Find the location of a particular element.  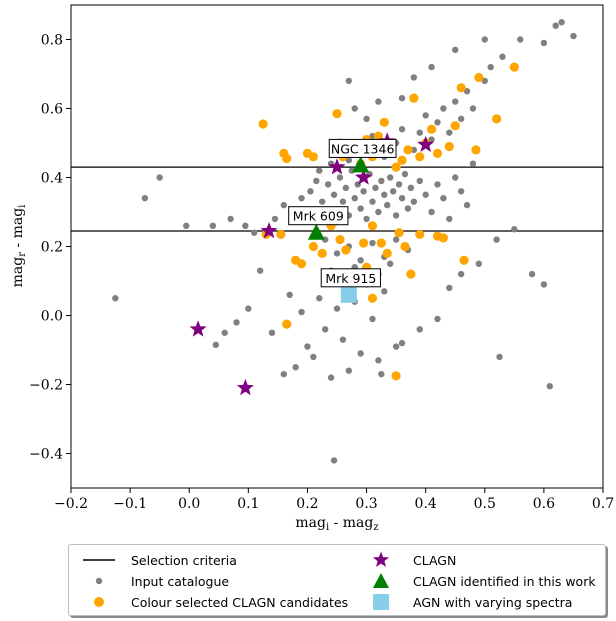

y-tick-label: −0.4 is located at coordinates (46, 455).